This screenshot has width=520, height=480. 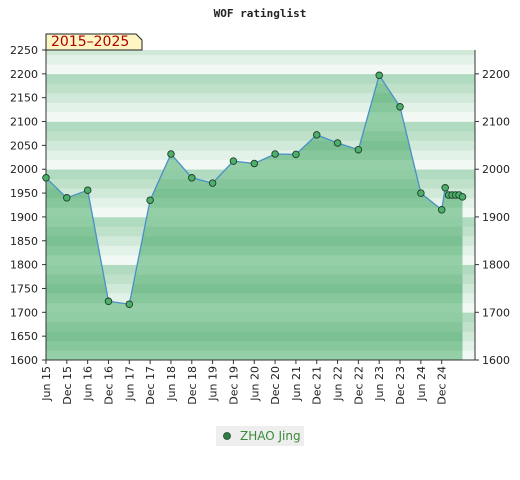 What do you see at coordinates (24, 169) in the screenshot?
I see `y-tick-label-left: 2000` at bounding box center [24, 169].